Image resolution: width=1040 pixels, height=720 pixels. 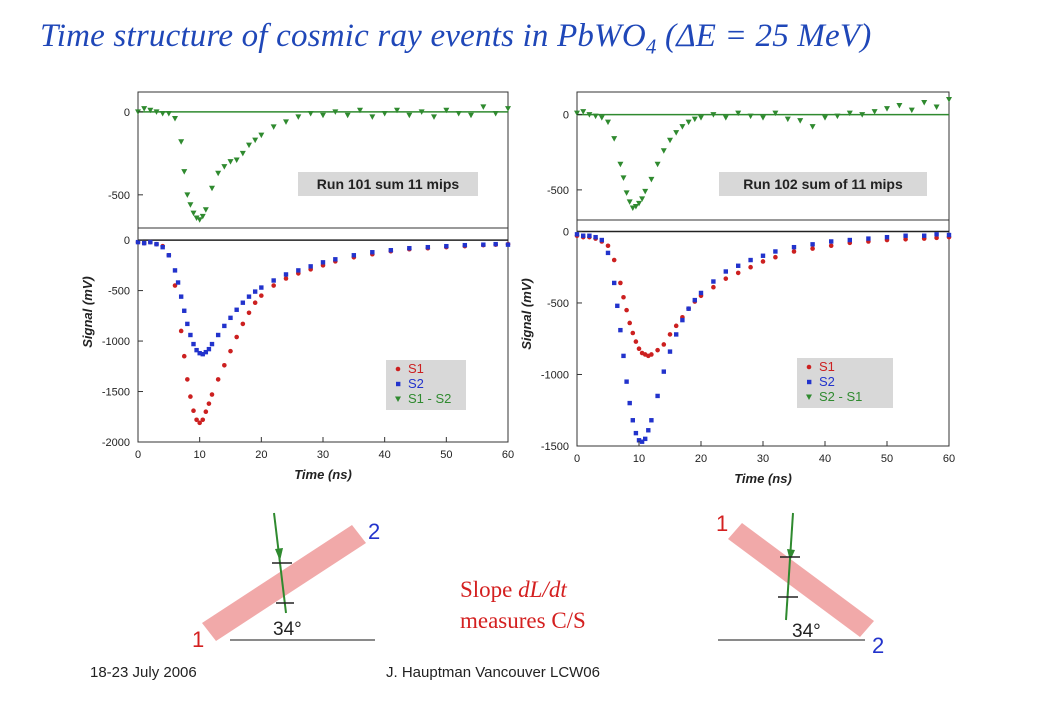 I want to click on x-tick-label: 0, so click(x=577, y=459).